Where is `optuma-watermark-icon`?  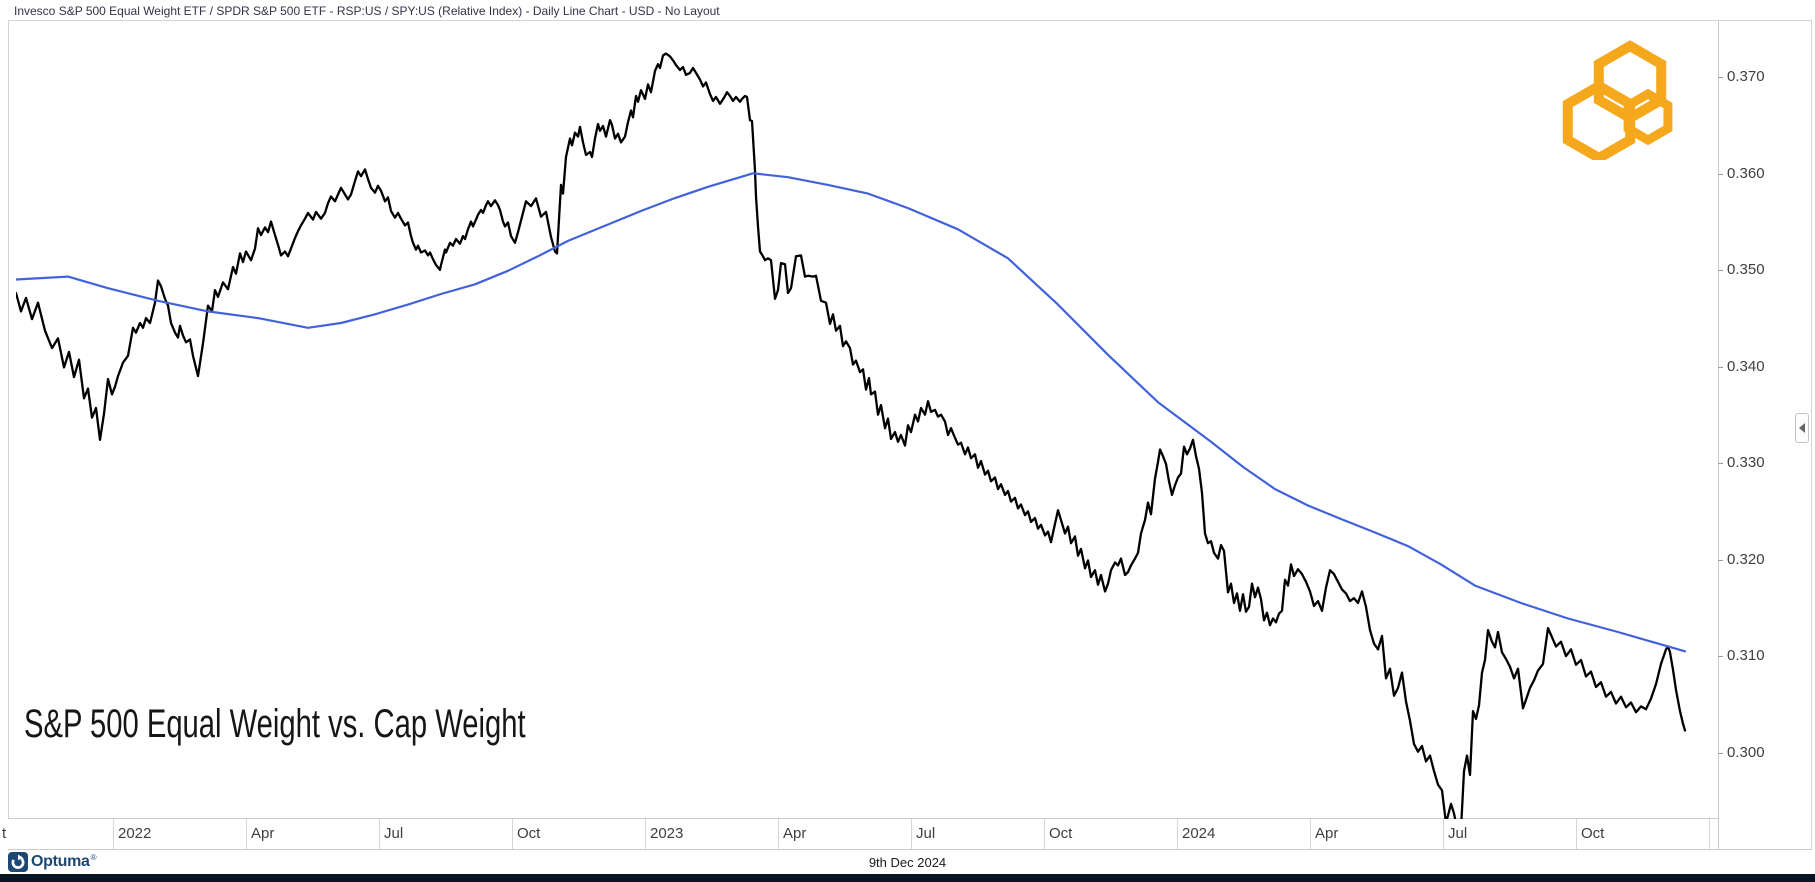 optuma-watermark-icon is located at coordinates (1617, 100).